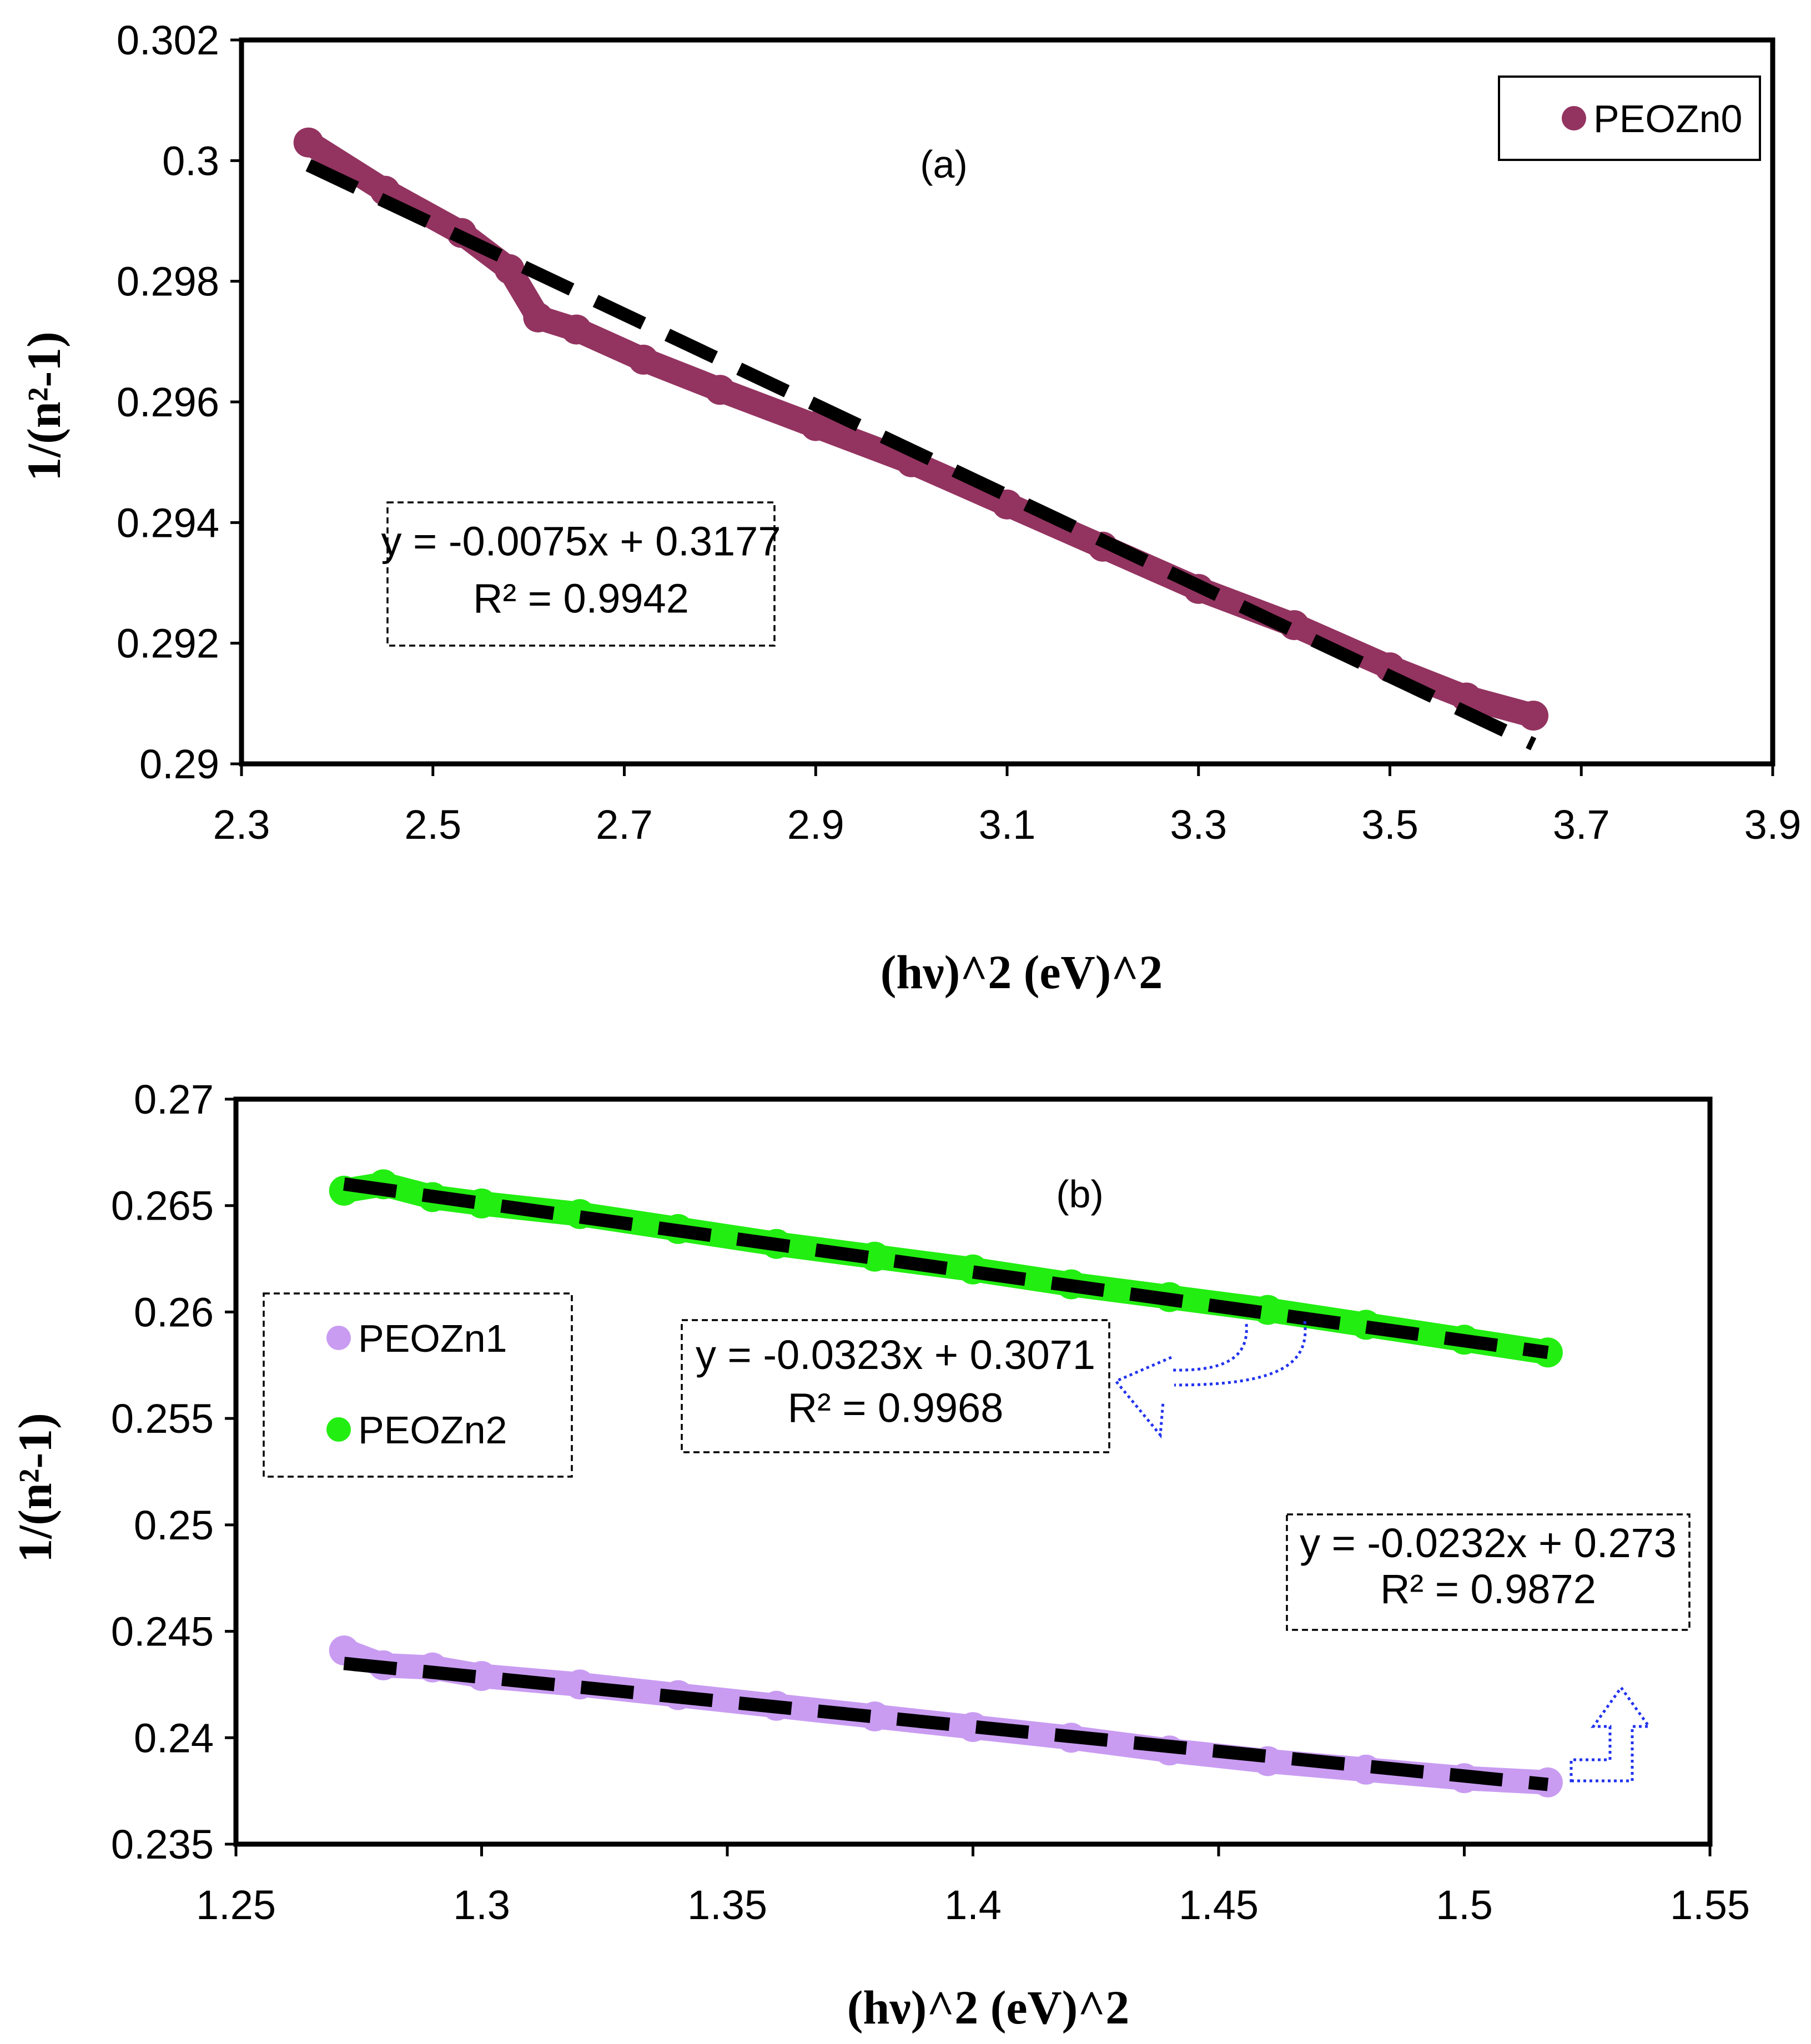  Describe the element at coordinates (1773, 825) in the screenshot. I see `x-tick-label: 3.9` at that location.